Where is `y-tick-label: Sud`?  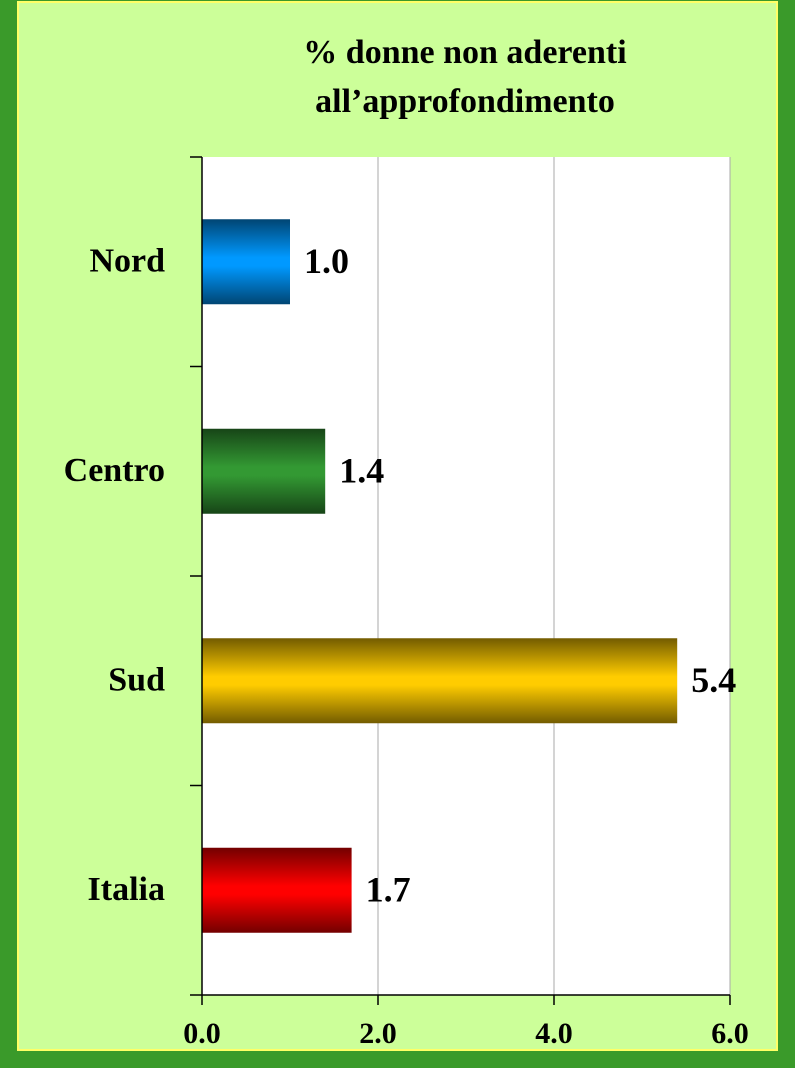
y-tick-label: Sud is located at coordinates (136, 680).